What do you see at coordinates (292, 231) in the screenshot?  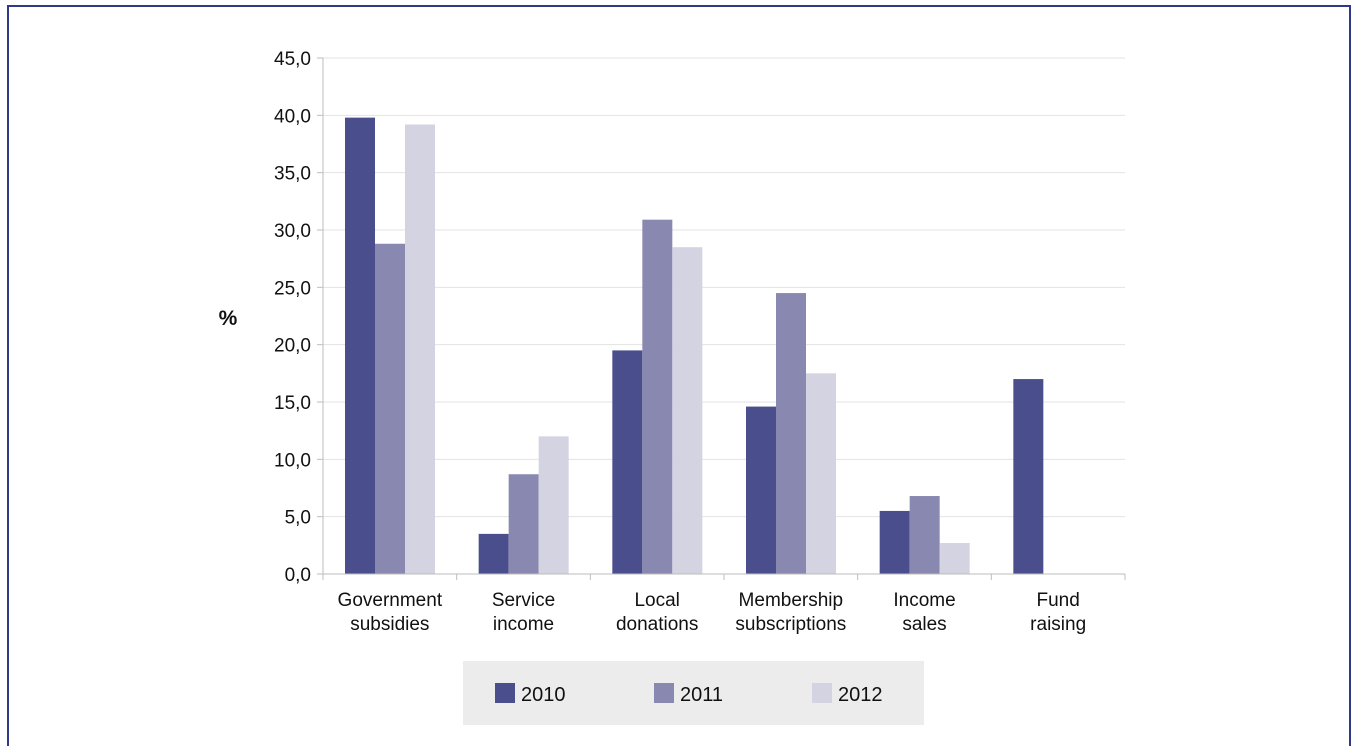 I see `y-tick-label: 30,0` at bounding box center [292, 231].